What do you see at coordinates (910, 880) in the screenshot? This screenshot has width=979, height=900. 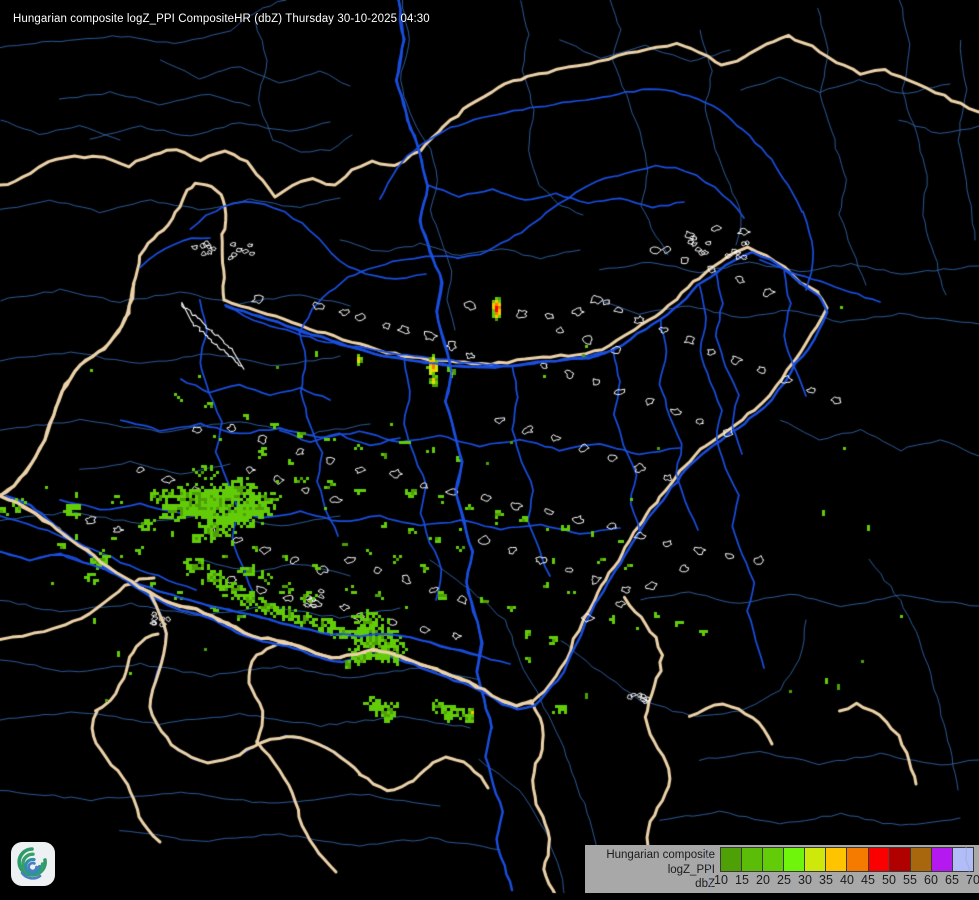 I see `colorbar-tick-55: 55` at bounding box center [910, 880].